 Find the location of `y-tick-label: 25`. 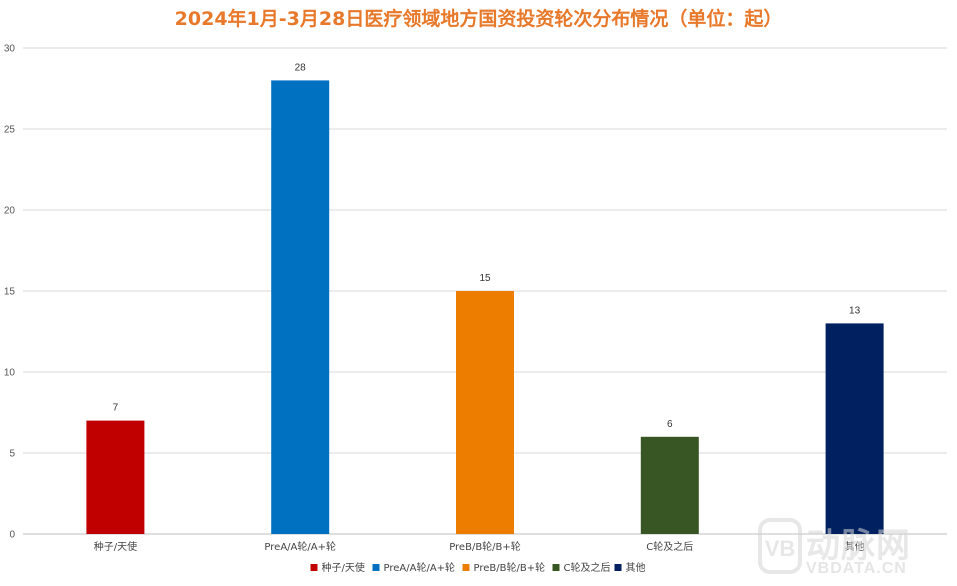

y-tick-label: 25 is located at coordinates (10, 130).